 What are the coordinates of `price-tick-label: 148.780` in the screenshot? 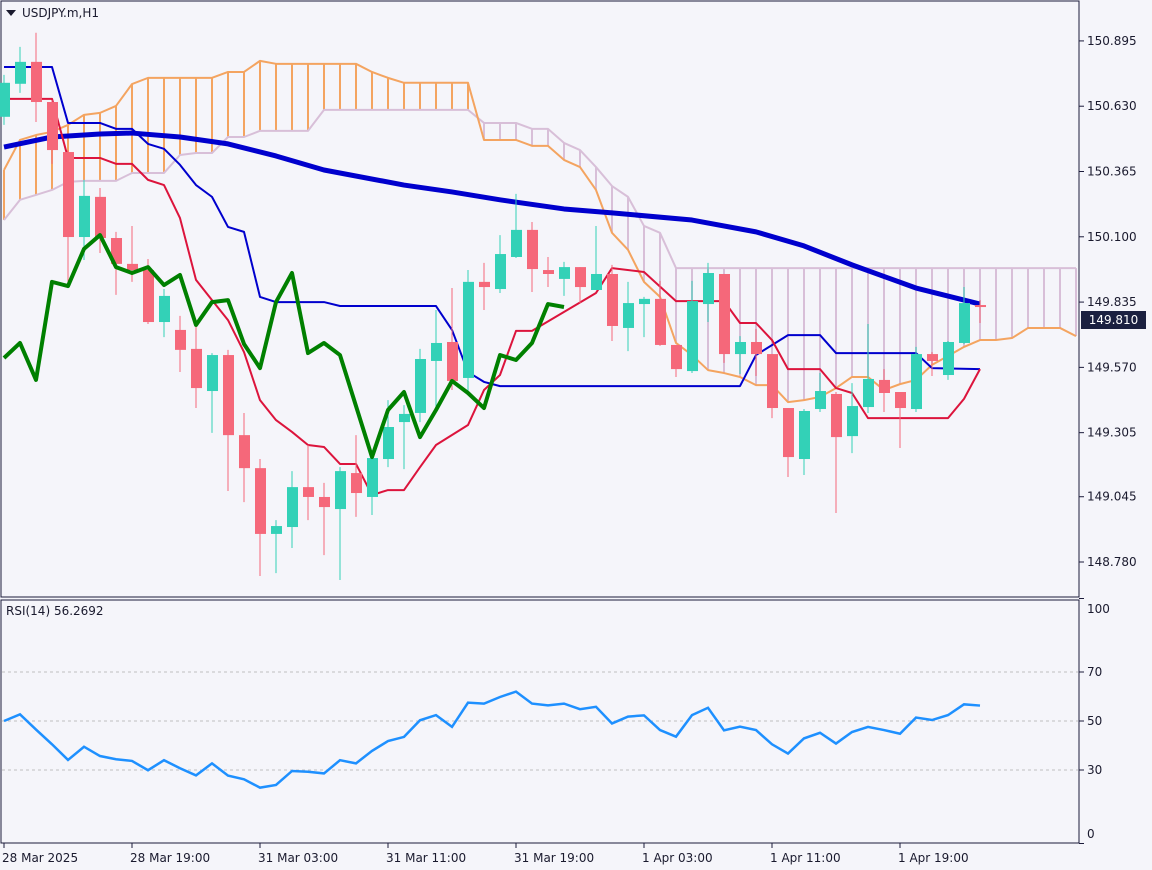 It's located at (1112, 562).